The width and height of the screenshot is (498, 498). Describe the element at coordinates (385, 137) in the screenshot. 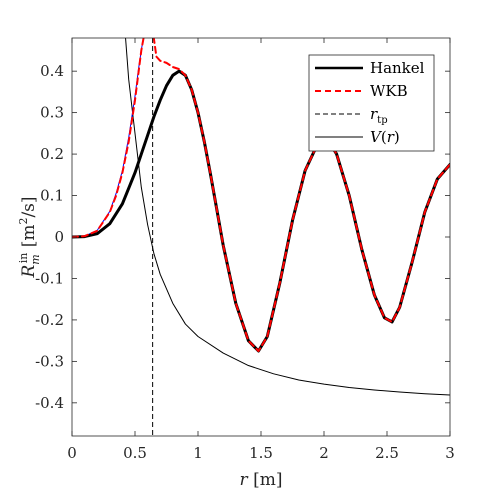

I see `legend-label-v: V(r)` at that location.